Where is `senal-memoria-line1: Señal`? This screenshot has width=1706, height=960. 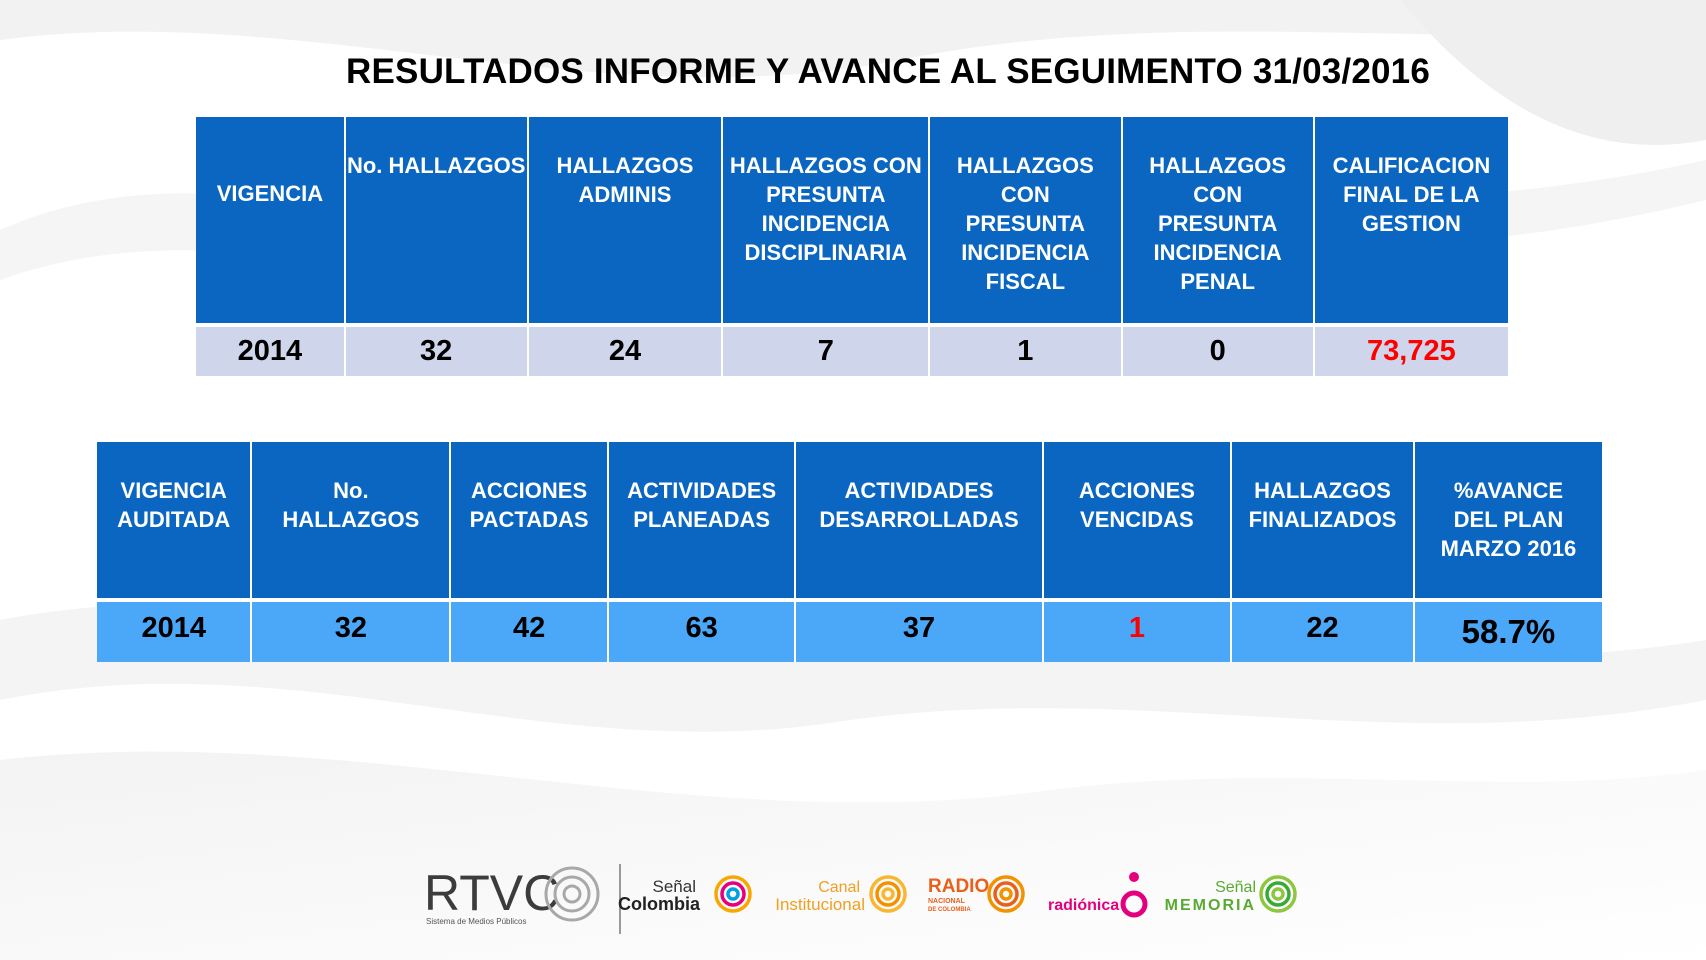
senal-memoria-line1: Señal is located at coordinates (1235, 887).